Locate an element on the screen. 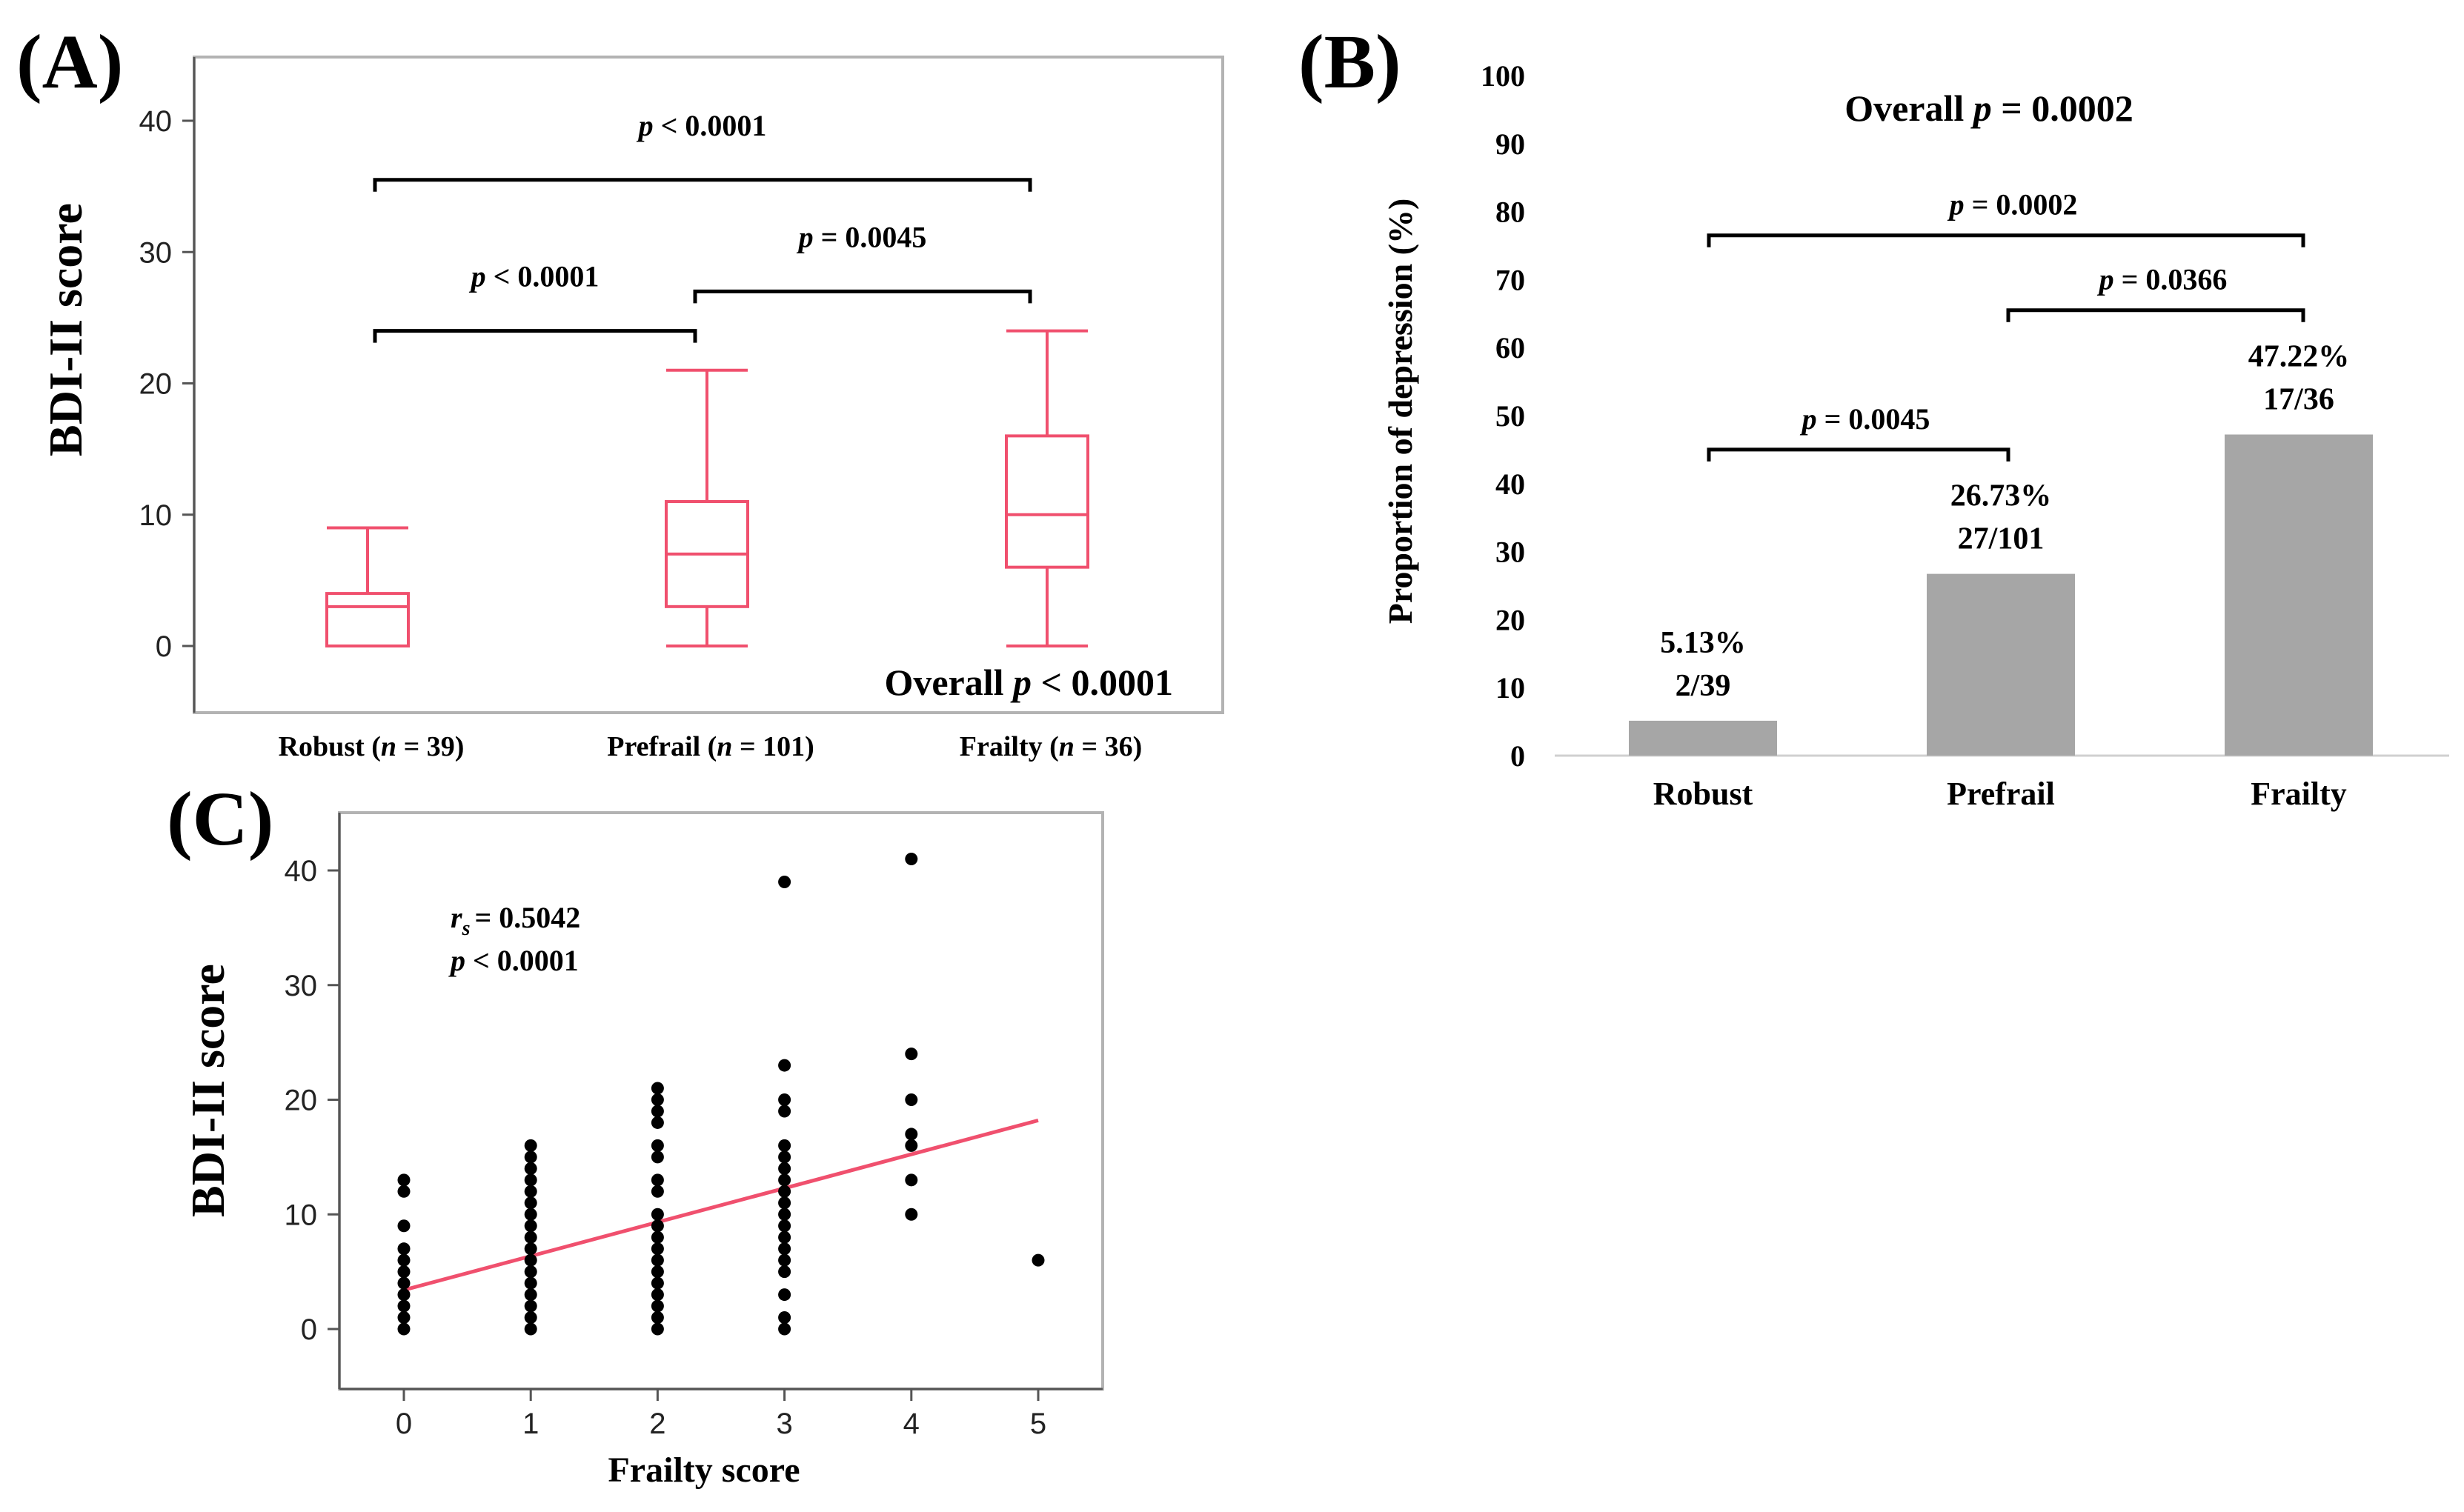 This screenshot has width=2464, height=1512. panel-c-p-stat: p < 0.0001 is located at coordinates (513, 960).